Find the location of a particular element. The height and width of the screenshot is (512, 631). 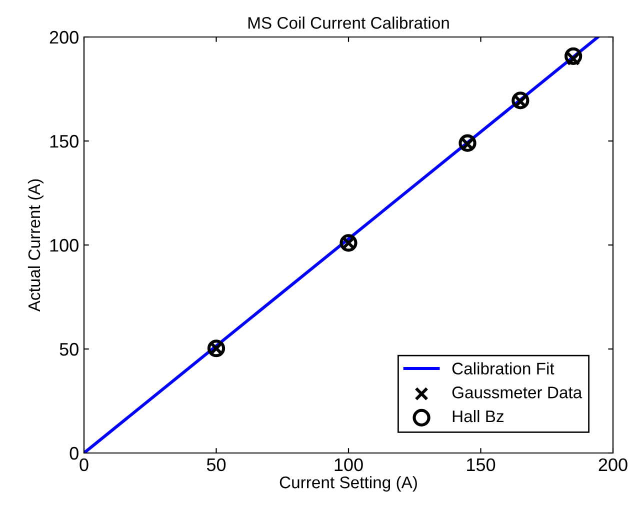

x-tick-label: 200 is located at coordinates (613, 465).